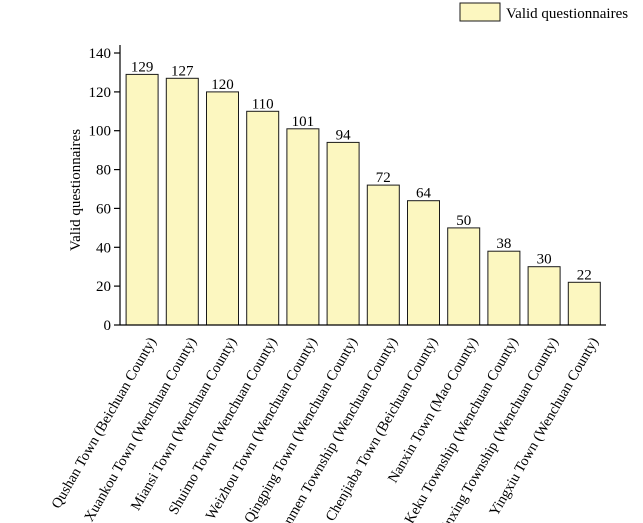 The width and height of the screenshot is (643, 523). I want to click on y-axis-title: Valid questionnaires, so click(76, 190).